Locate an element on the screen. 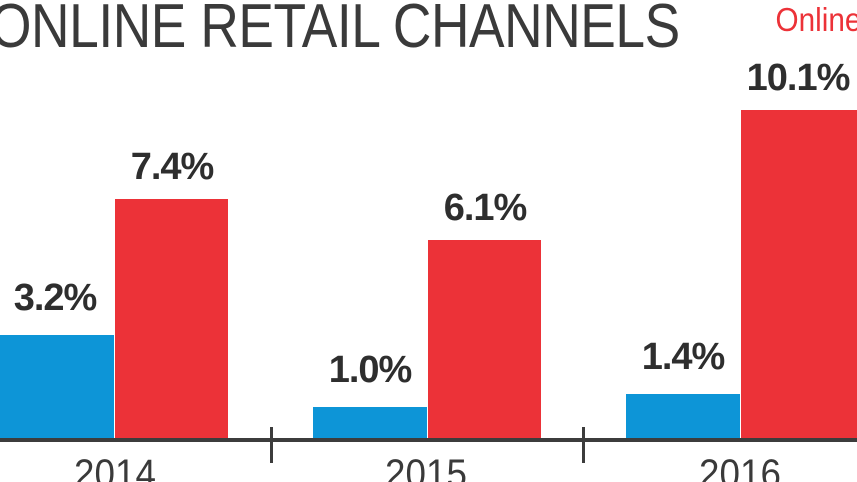 The height and width of the screenshot is (482, 857). bar-value-2015-store: 1.0% is located at coordinates (370, 370).